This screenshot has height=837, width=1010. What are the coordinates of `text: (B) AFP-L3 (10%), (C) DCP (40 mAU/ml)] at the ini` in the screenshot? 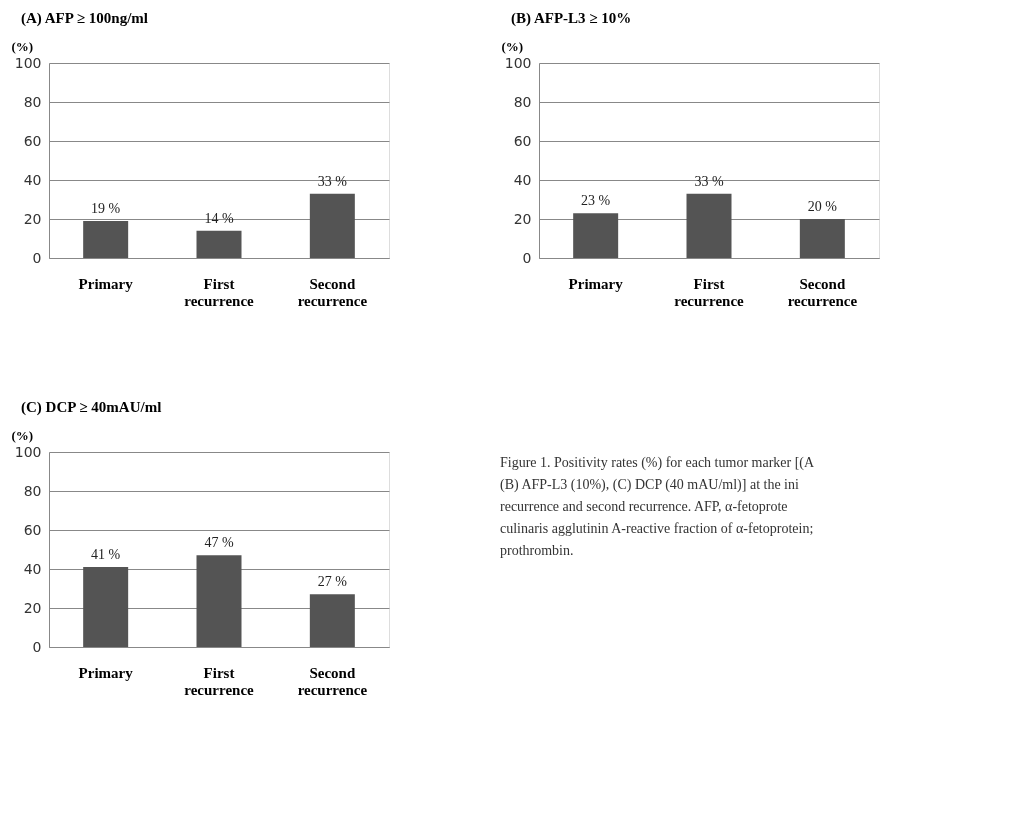 It's located at (650, 485).